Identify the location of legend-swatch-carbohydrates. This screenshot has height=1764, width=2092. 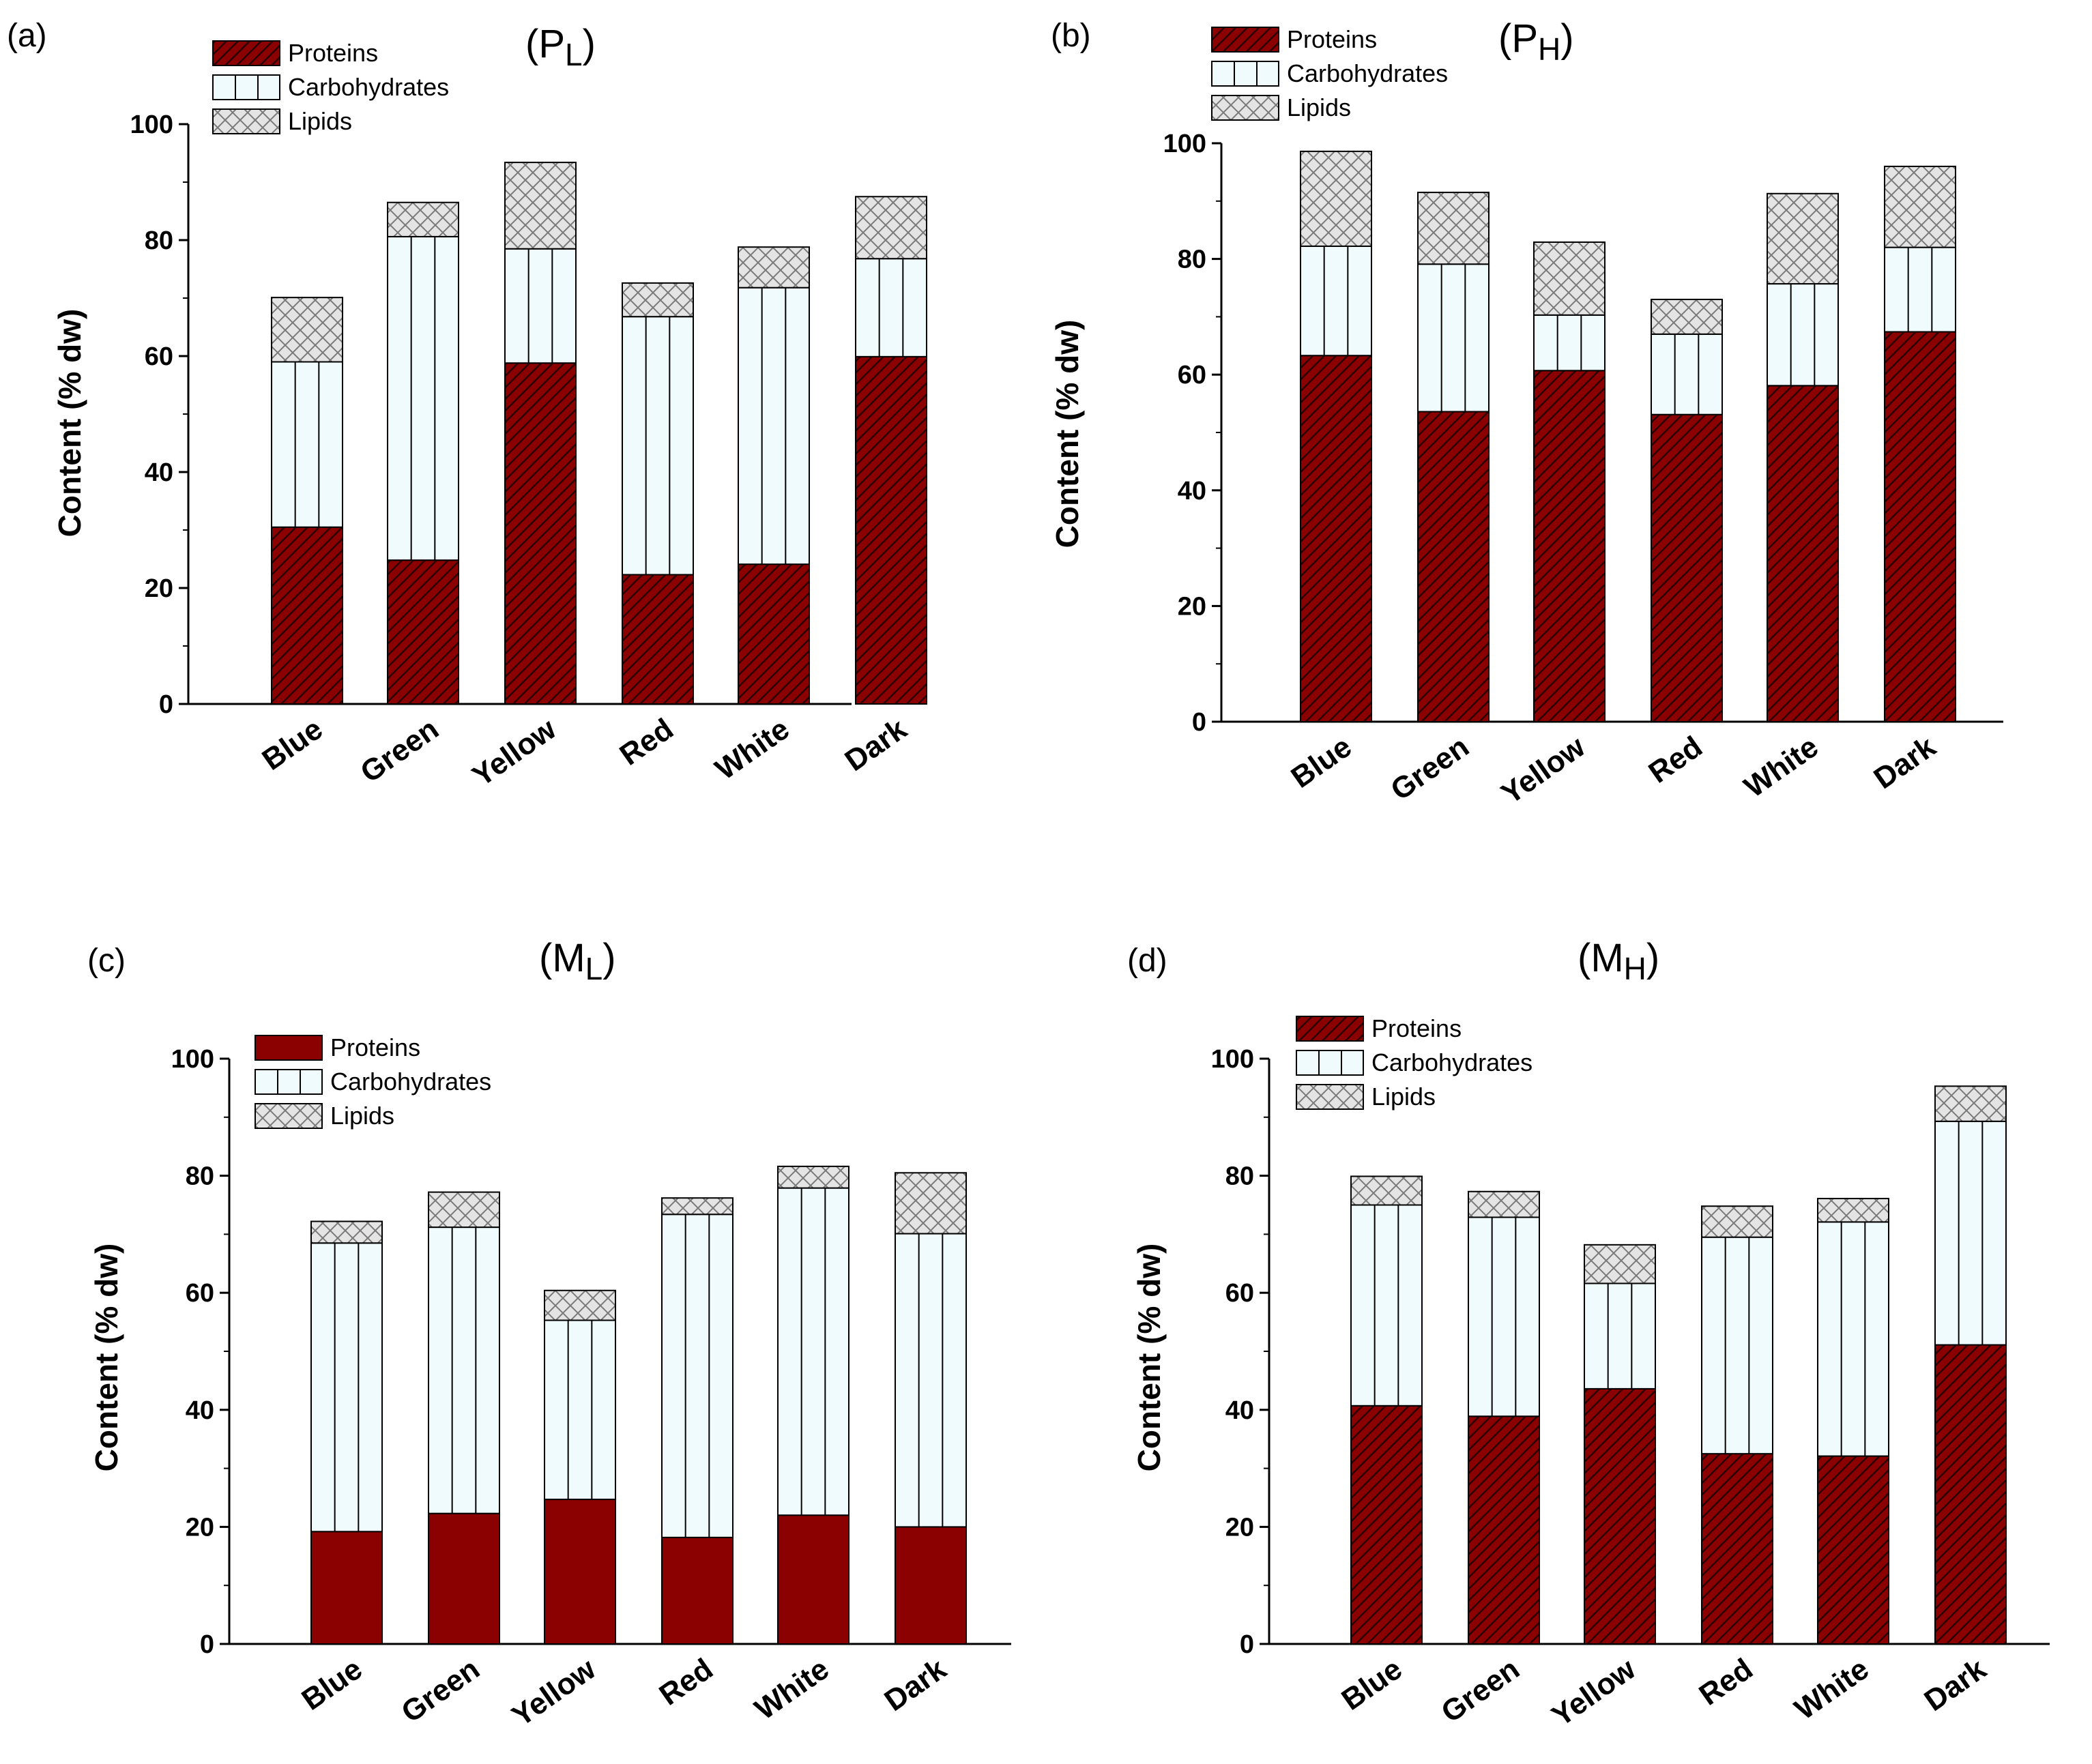
(1330, 1063).